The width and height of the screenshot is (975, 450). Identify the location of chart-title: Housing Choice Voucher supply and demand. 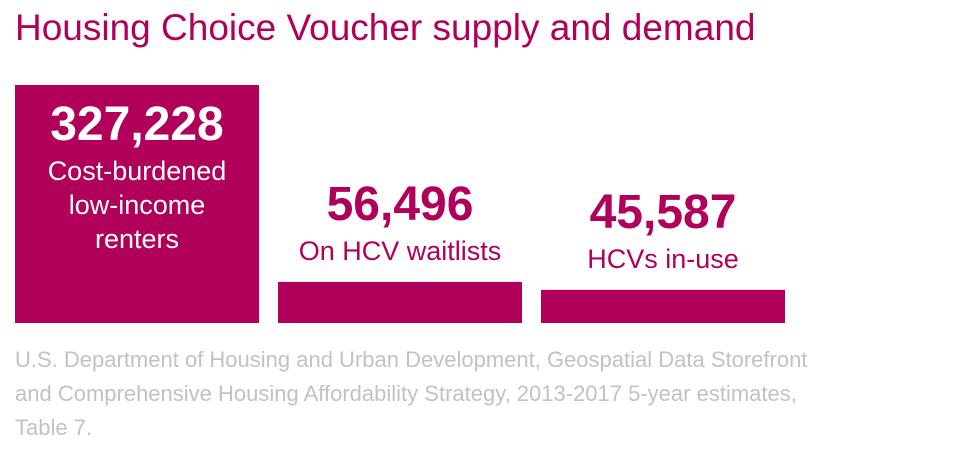
(385, 27).